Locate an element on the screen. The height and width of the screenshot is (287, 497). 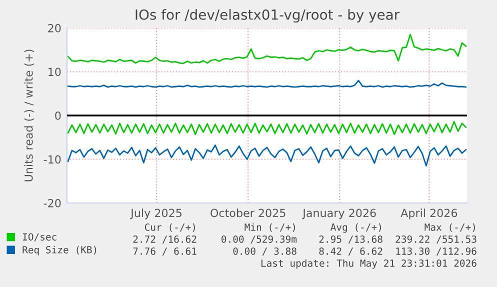
text: 2.72 /16.62 is located at coordinates (164, 239).